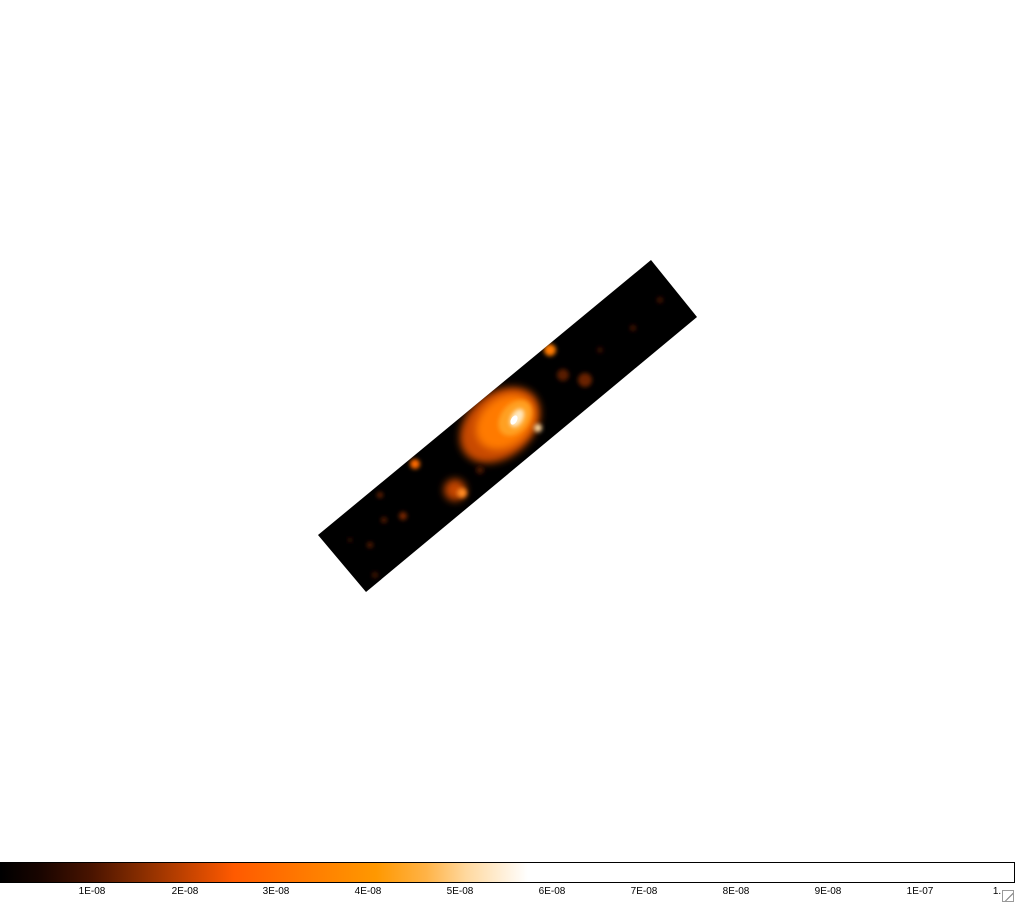 The height and width of the screenshot is (903, 1015). Describe the element at coordinates (276, 891) in the screenshot. I see `colorbar-label: 3E-08` at that location.